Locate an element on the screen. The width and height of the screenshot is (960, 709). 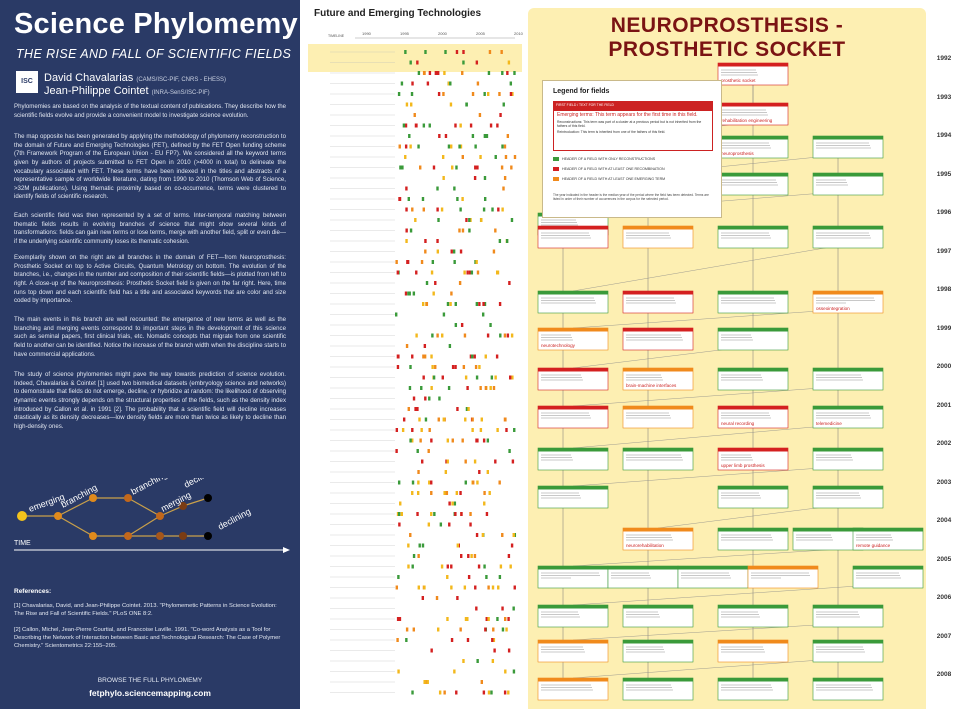
field-box: upper limb prosthesis is located at coordinates (753, 459).